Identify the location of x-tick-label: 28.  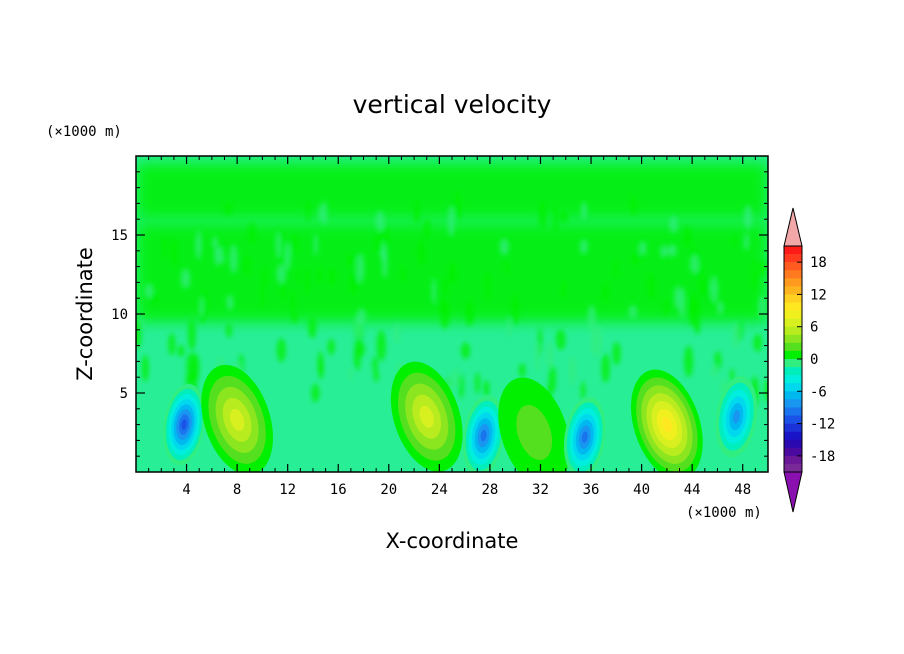
(489, 490).